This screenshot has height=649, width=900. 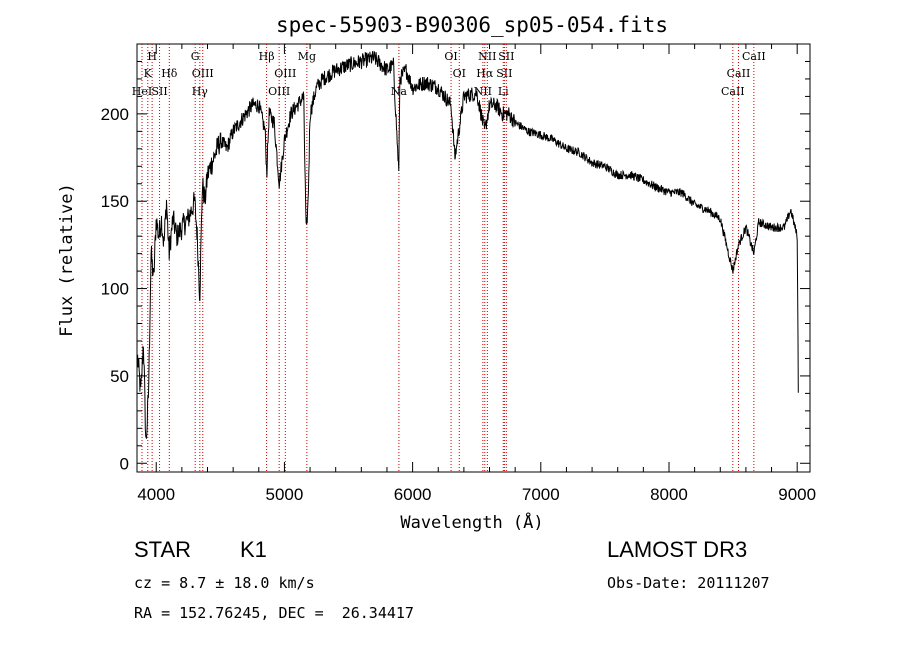 What do you see at coordinates (200, 91) in the screenshot?
I see `spectral-line-label: Hγ` at bounding box center [200, 91].